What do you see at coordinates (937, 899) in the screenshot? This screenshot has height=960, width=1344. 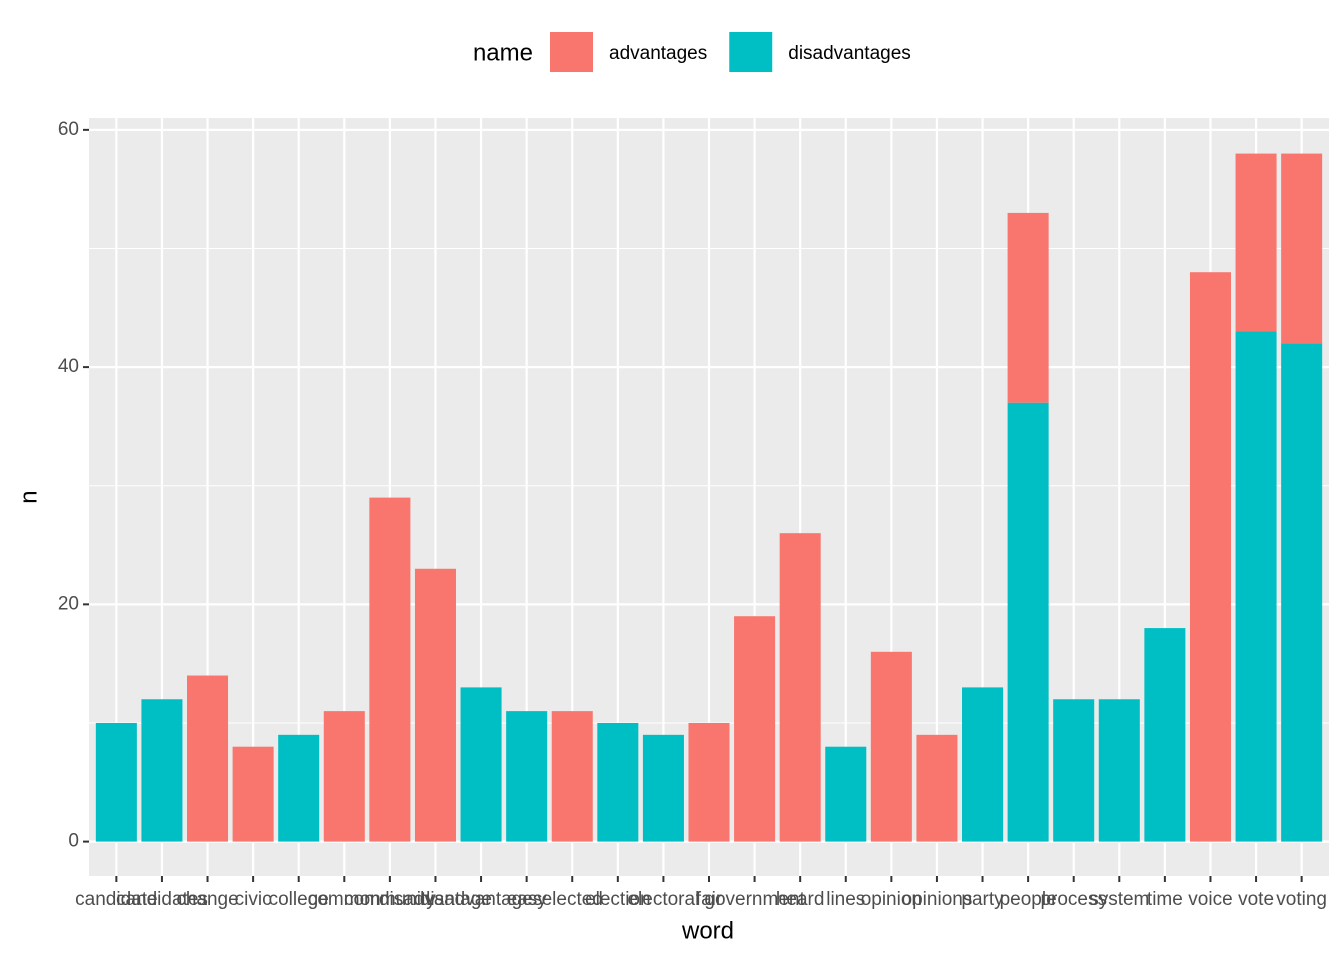 I see `x-tick-label: opinions` at bounding box center [937, 899].